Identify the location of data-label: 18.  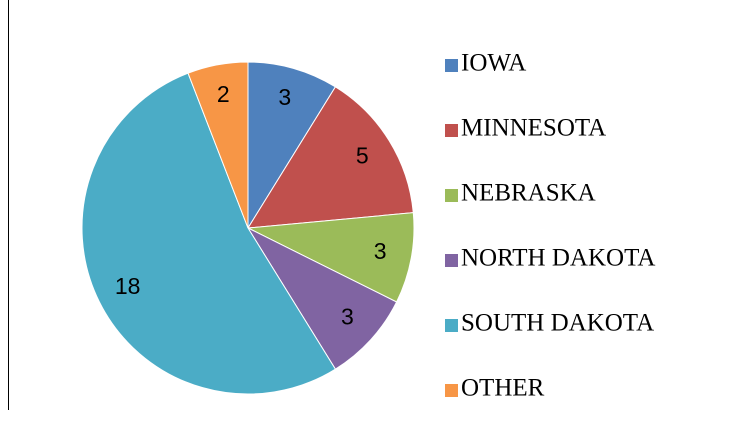
(128, 286).